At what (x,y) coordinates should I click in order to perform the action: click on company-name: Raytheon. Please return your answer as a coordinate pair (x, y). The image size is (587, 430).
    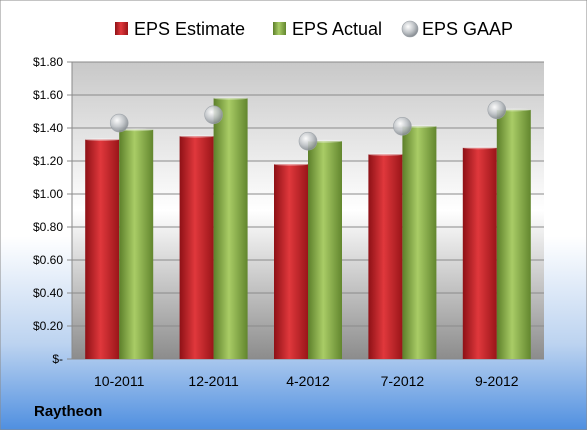
    Looking at the image, I should click on (68, 411).